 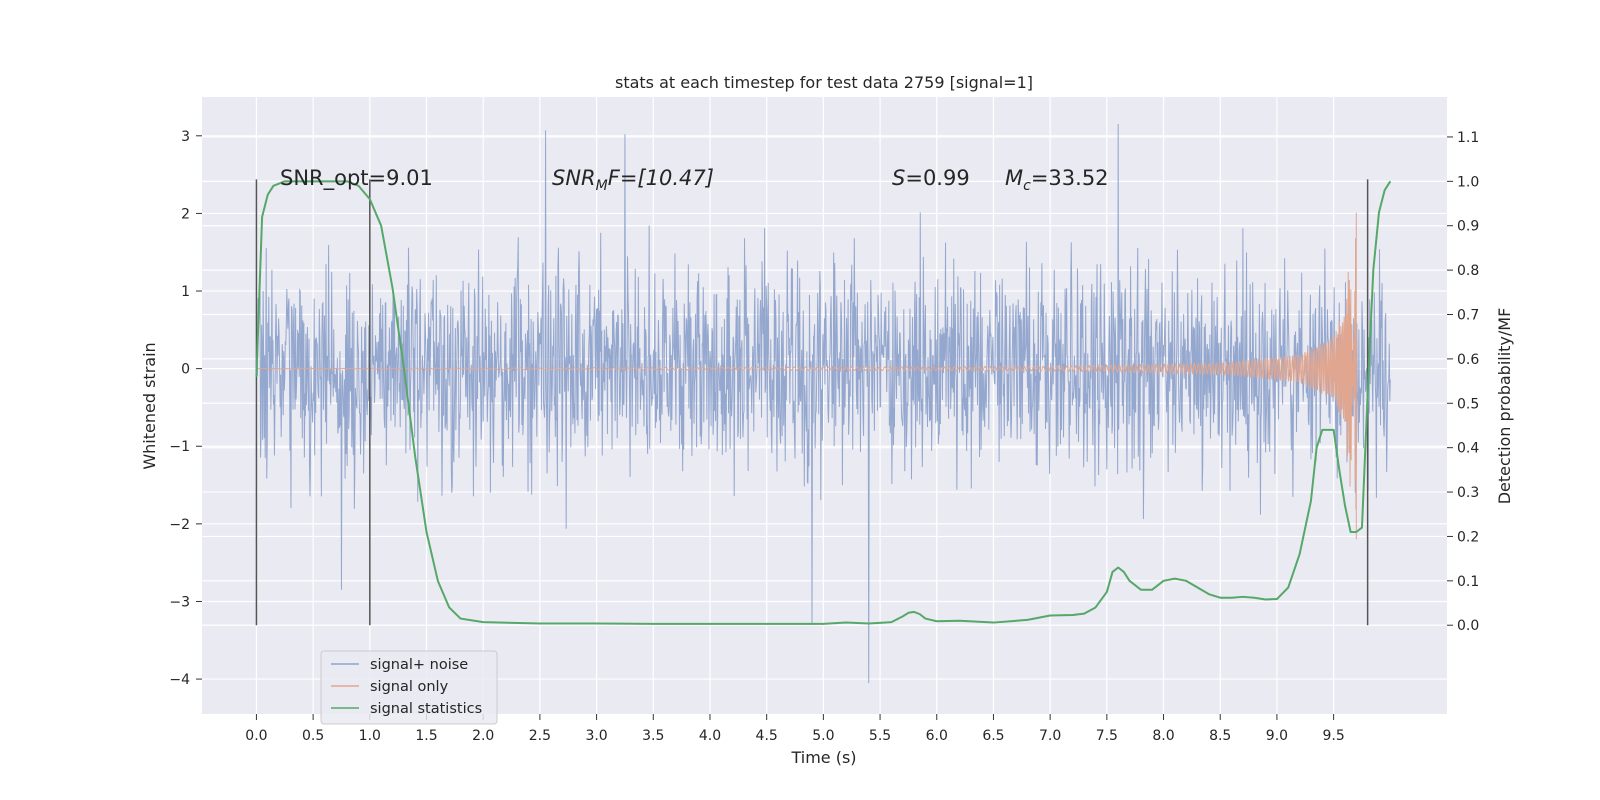 I want to click on yr-tick-label-9: 0.2, so click(x=1468, y=537).